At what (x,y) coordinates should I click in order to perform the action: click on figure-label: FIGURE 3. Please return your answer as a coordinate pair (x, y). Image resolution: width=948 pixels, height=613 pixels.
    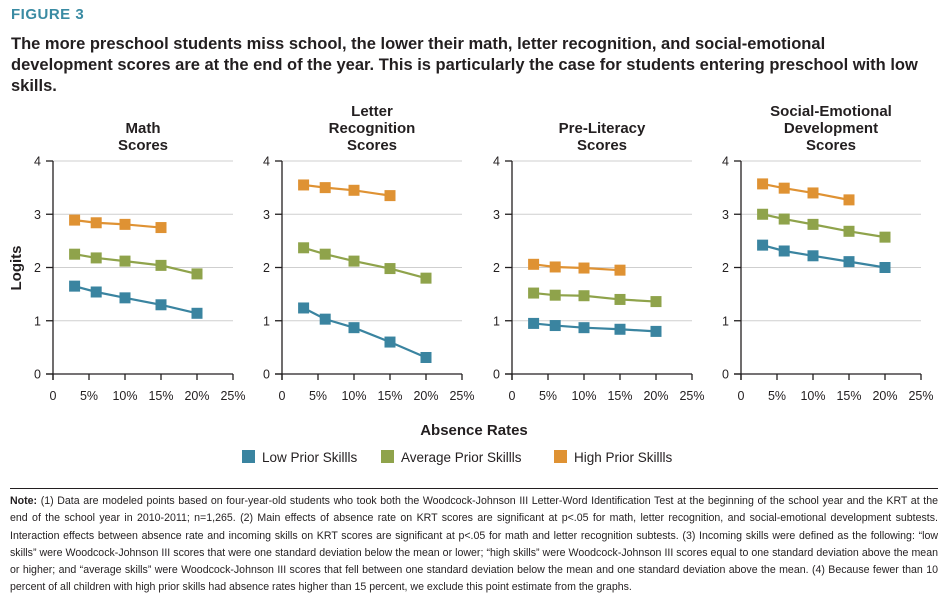
    Looking at the image, I should click on (48, 14).